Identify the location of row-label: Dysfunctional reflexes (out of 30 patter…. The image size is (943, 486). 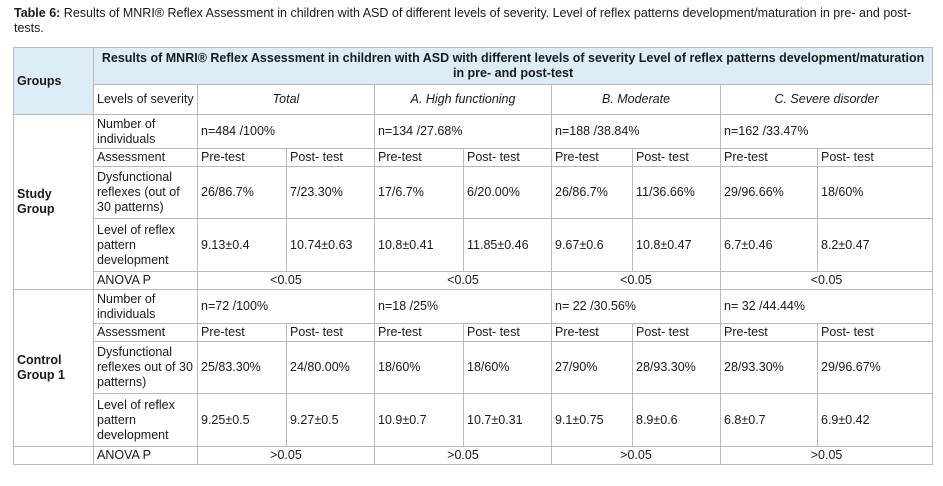
(145, 192).